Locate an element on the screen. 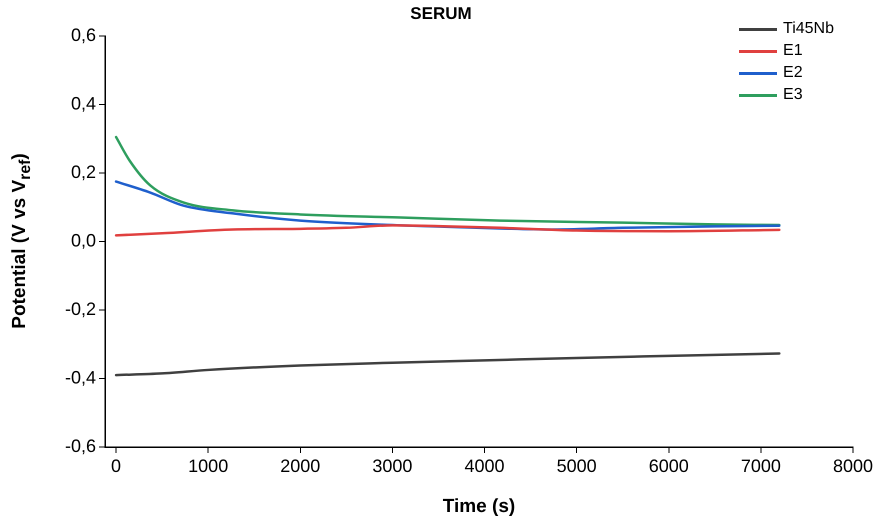 The width and height of the screenshot is (882, 529). x-tick-label: 7000 is located at coordinates (760, 466).